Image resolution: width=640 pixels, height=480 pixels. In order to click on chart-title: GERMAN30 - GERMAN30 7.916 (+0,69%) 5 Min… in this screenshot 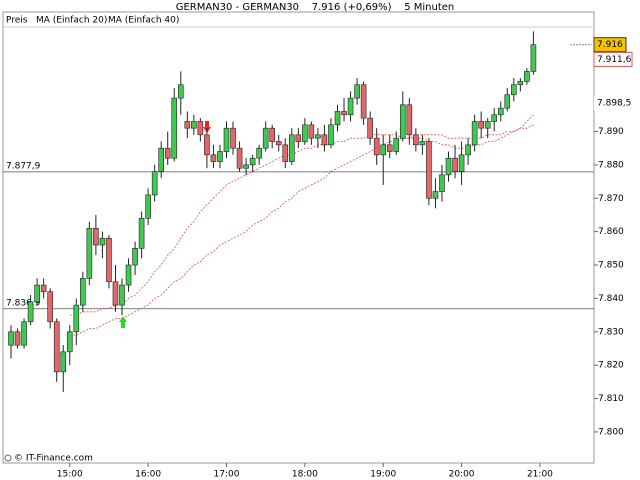, I will do `click(315, 7)`.